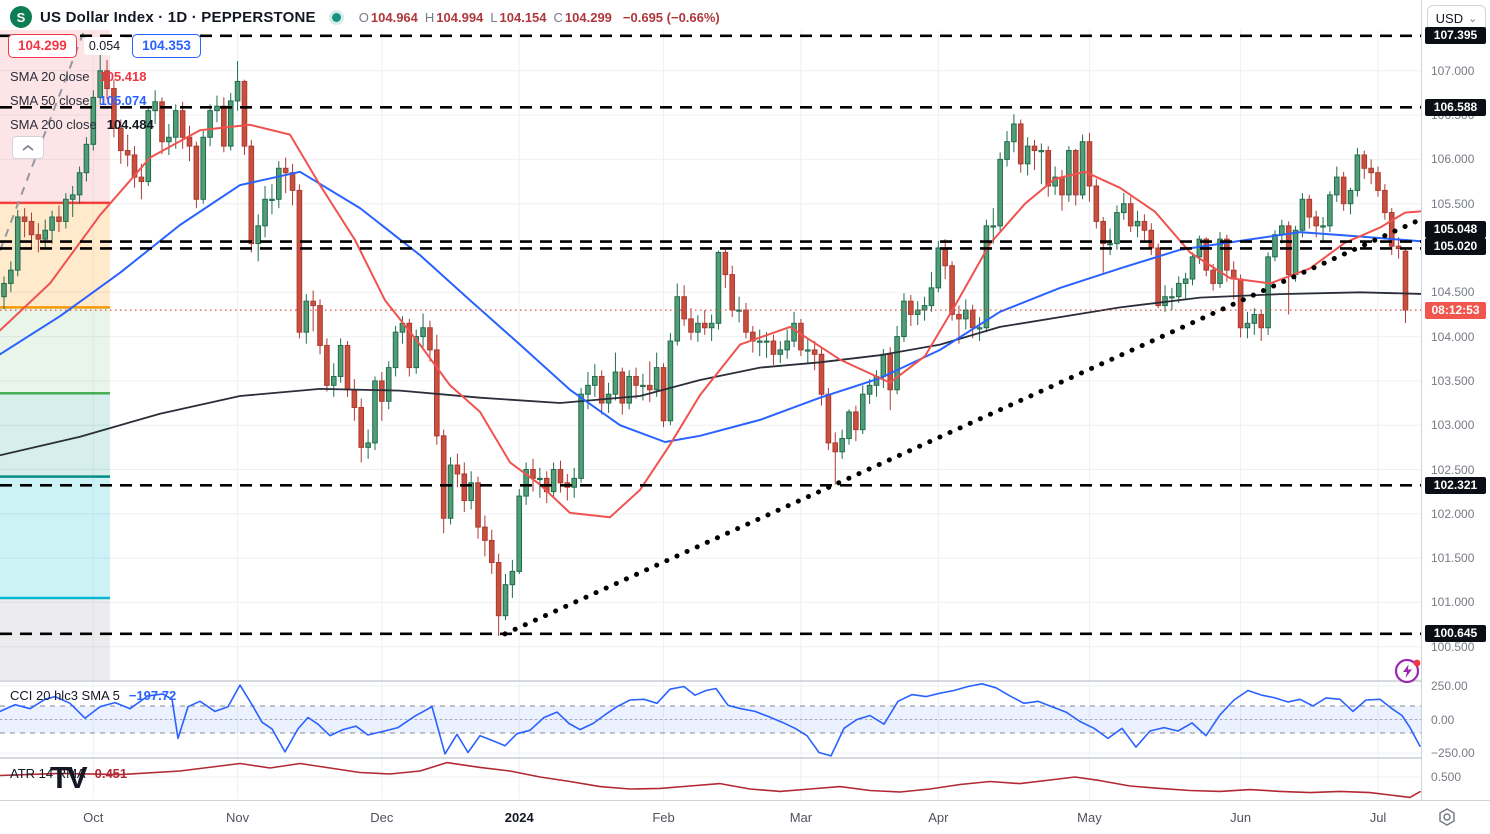  I want to click on buy-button: 104.353, so click(166, 46).